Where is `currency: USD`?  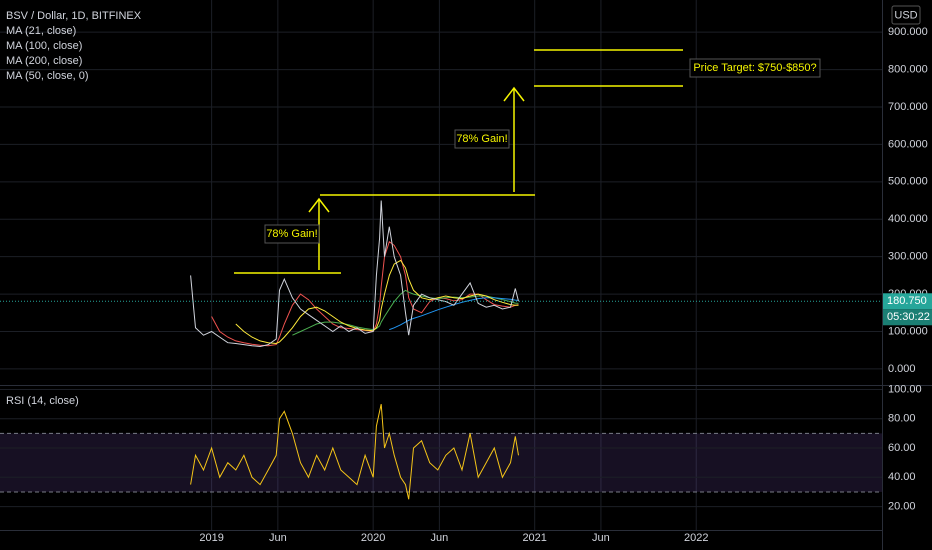
currency: USD is located at coordinates (905, 15).